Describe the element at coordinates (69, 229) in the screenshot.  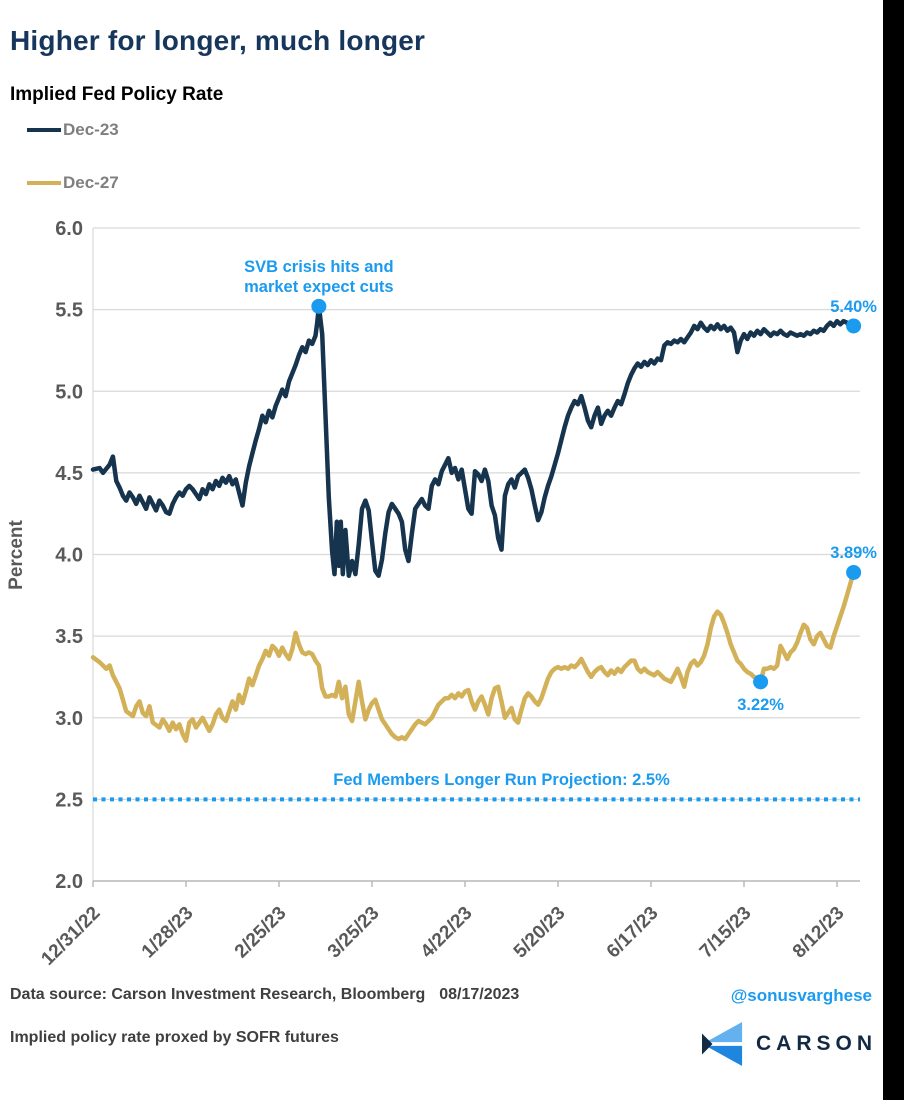
I see `y-tick-label: 6.0` at that location.